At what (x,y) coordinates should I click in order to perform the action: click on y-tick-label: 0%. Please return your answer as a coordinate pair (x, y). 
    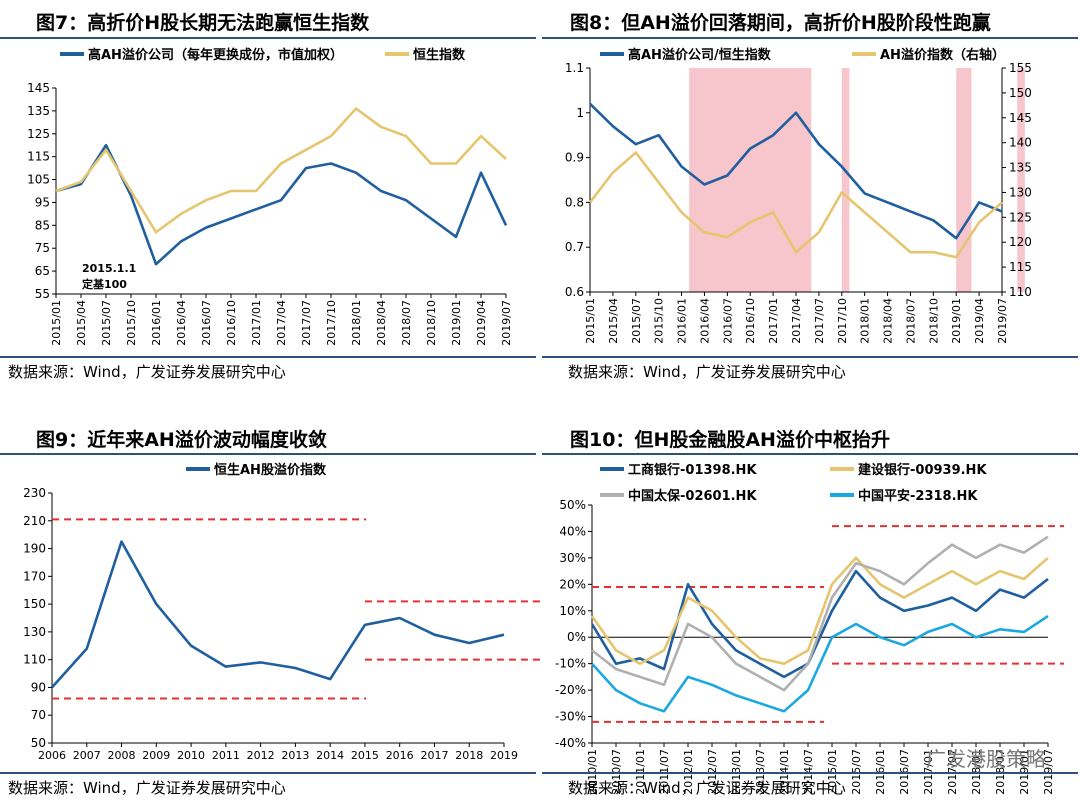
    Looking at the image, I should click on (576, 637).